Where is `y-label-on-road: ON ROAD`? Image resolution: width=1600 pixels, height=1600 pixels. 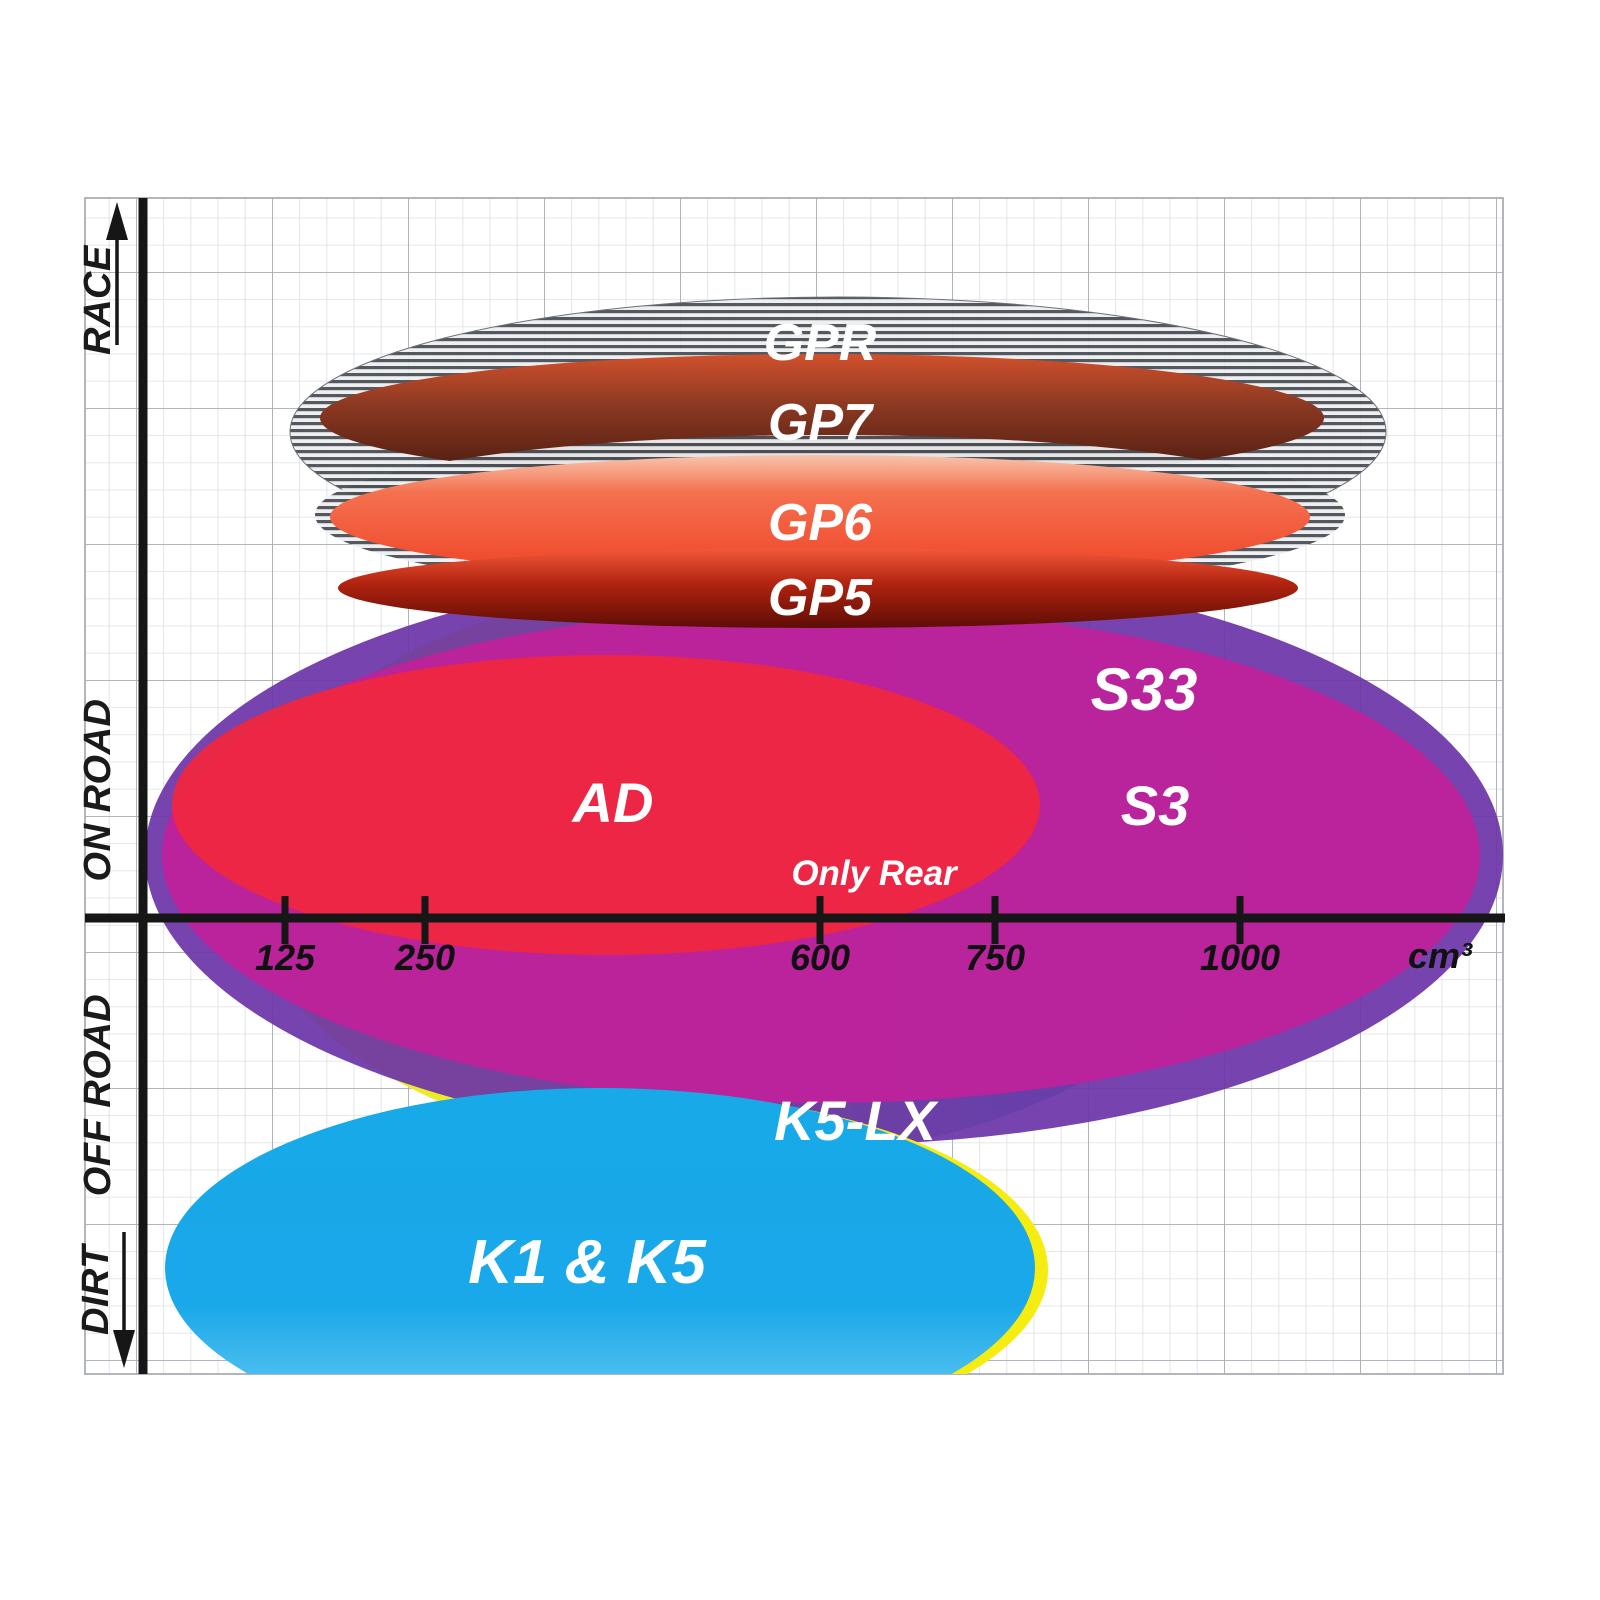 y-label-on-road: ON ROAD is located at coordinates (98, 790).